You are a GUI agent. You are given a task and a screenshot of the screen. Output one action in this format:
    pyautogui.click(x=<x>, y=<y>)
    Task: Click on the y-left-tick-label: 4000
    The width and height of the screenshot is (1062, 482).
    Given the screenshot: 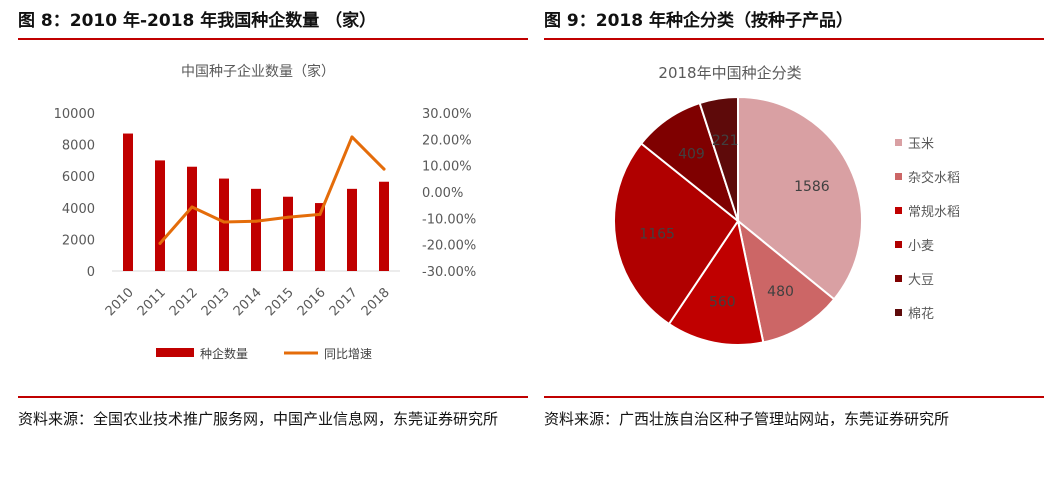 What is the action you would take?
    pyautogui.click(x=78, y=209)
    